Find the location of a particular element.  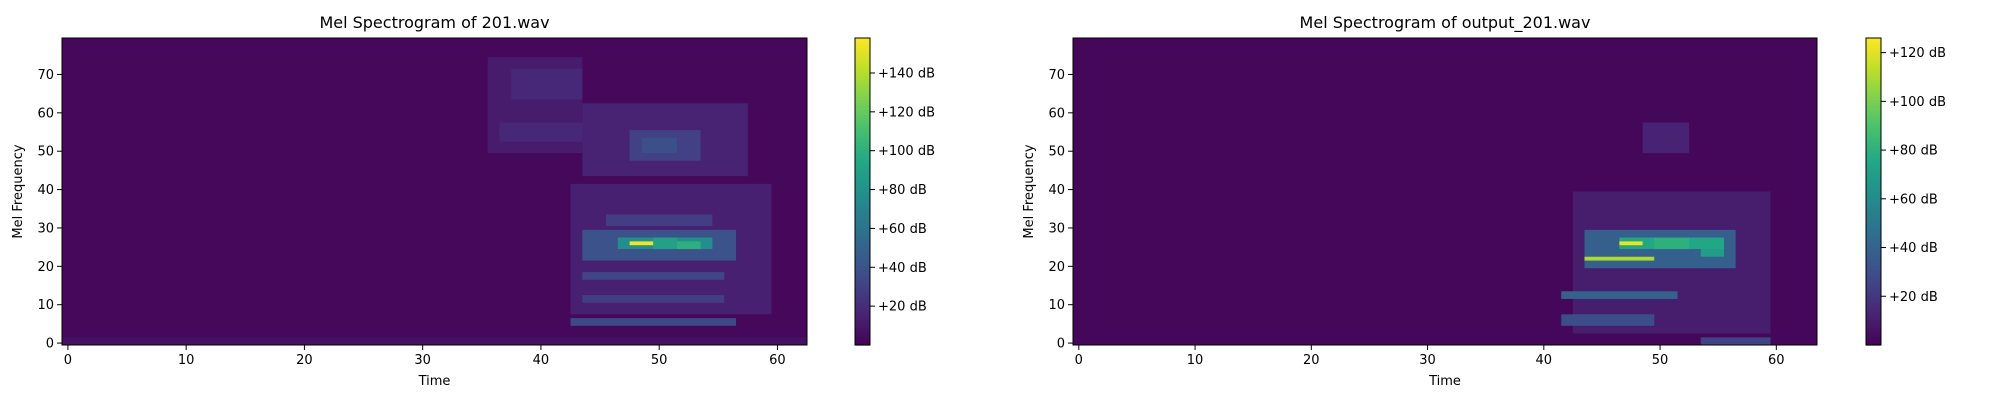

colorbar-tick-label: +40 dB is located at coordinates (1913, 248).